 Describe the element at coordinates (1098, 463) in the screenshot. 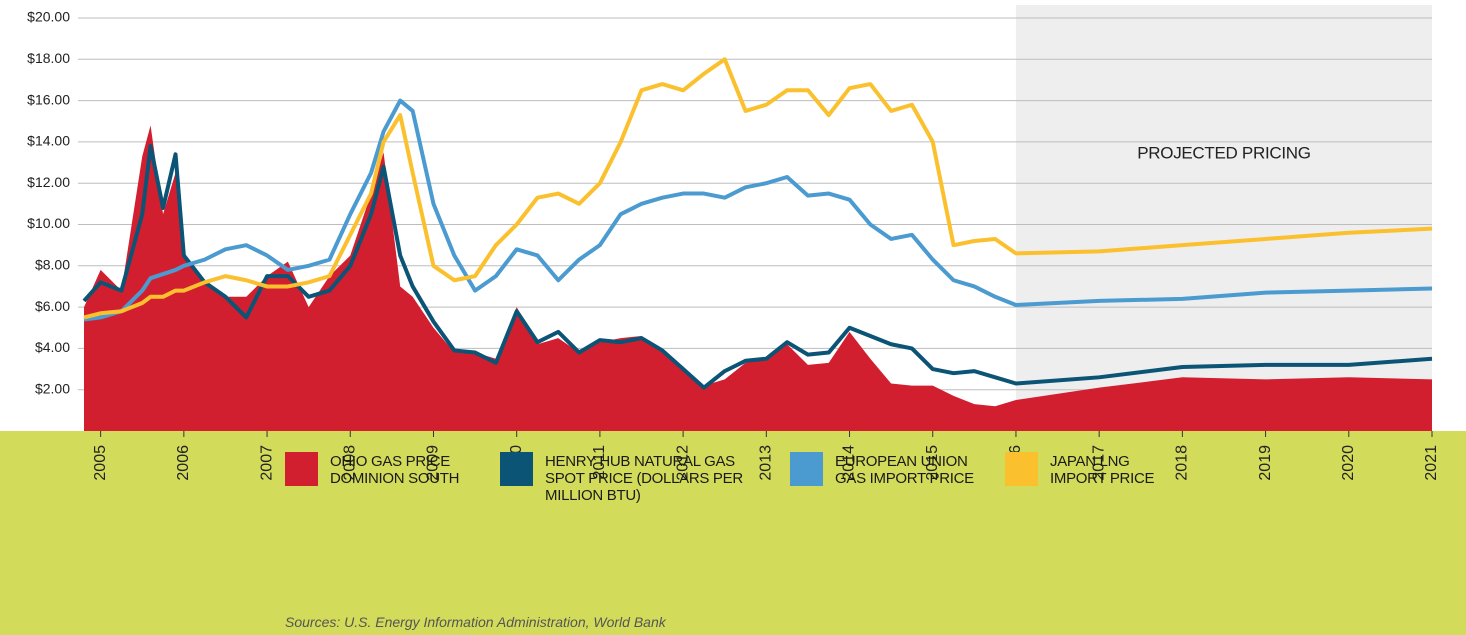

I see `x-tick-label: 2017` at that location.